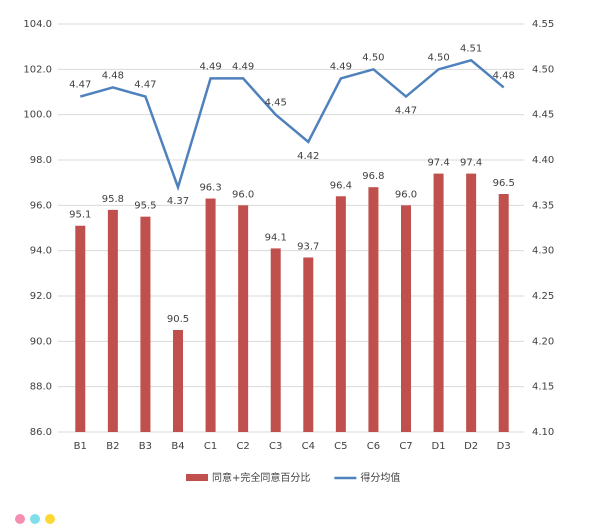 The image size is (593, 528). What do you see at coordinates (543, 251) in the screenshot?
I see `y2-tick-label: 4.30` at bounding box center [543, 251].